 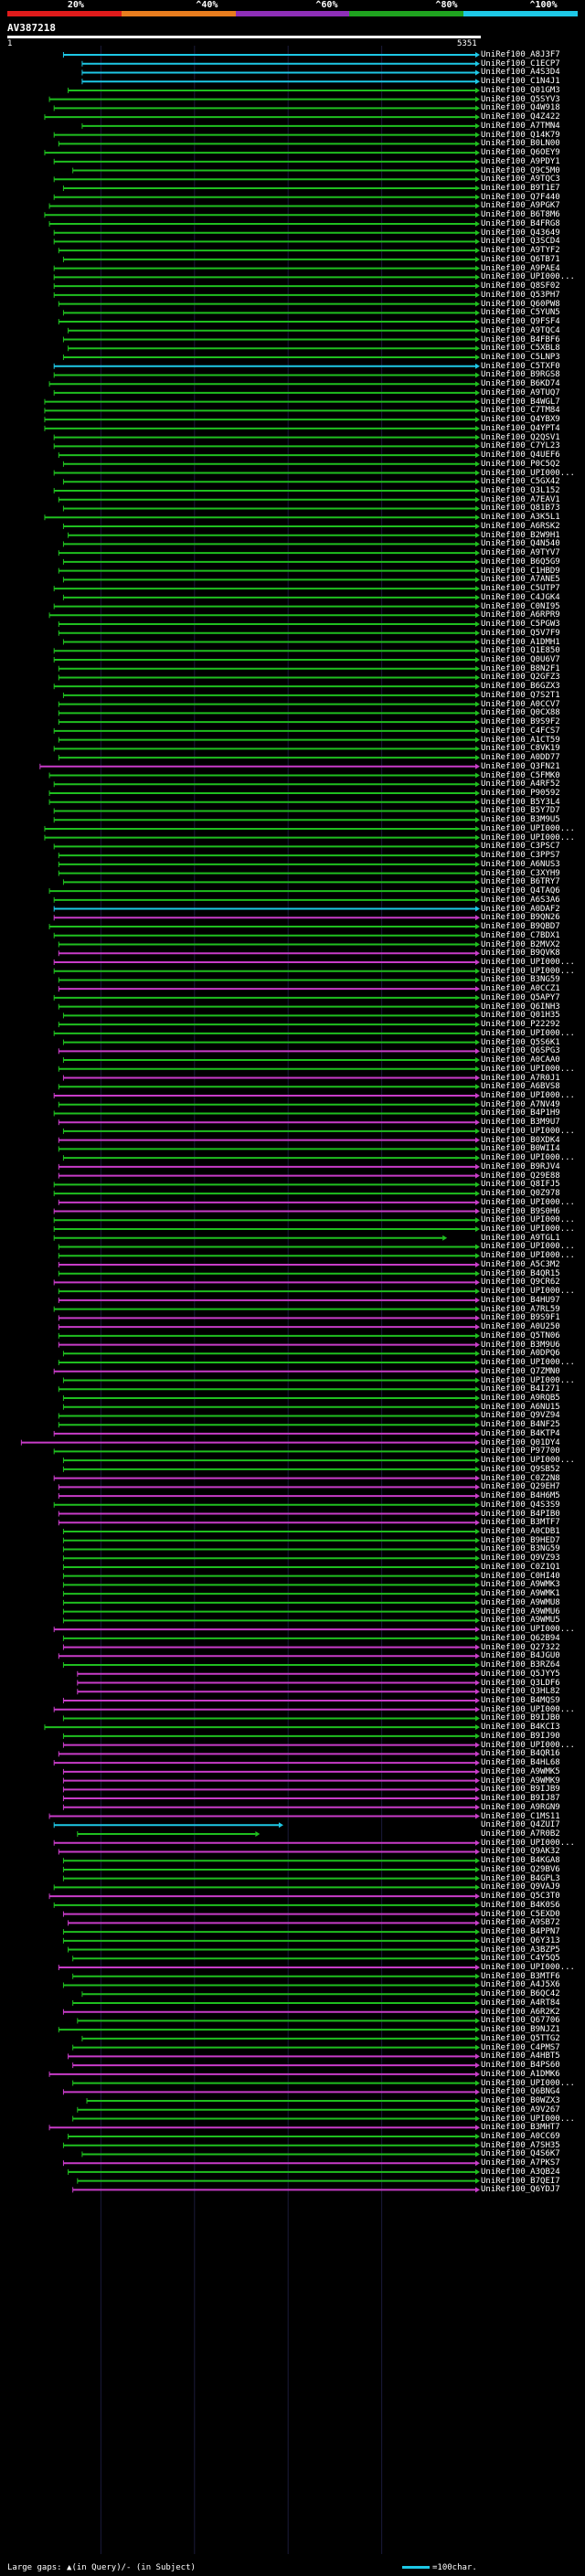 I want to click on hit-label: UniRef100_B4GPL3, so click(x=520, y=1878).